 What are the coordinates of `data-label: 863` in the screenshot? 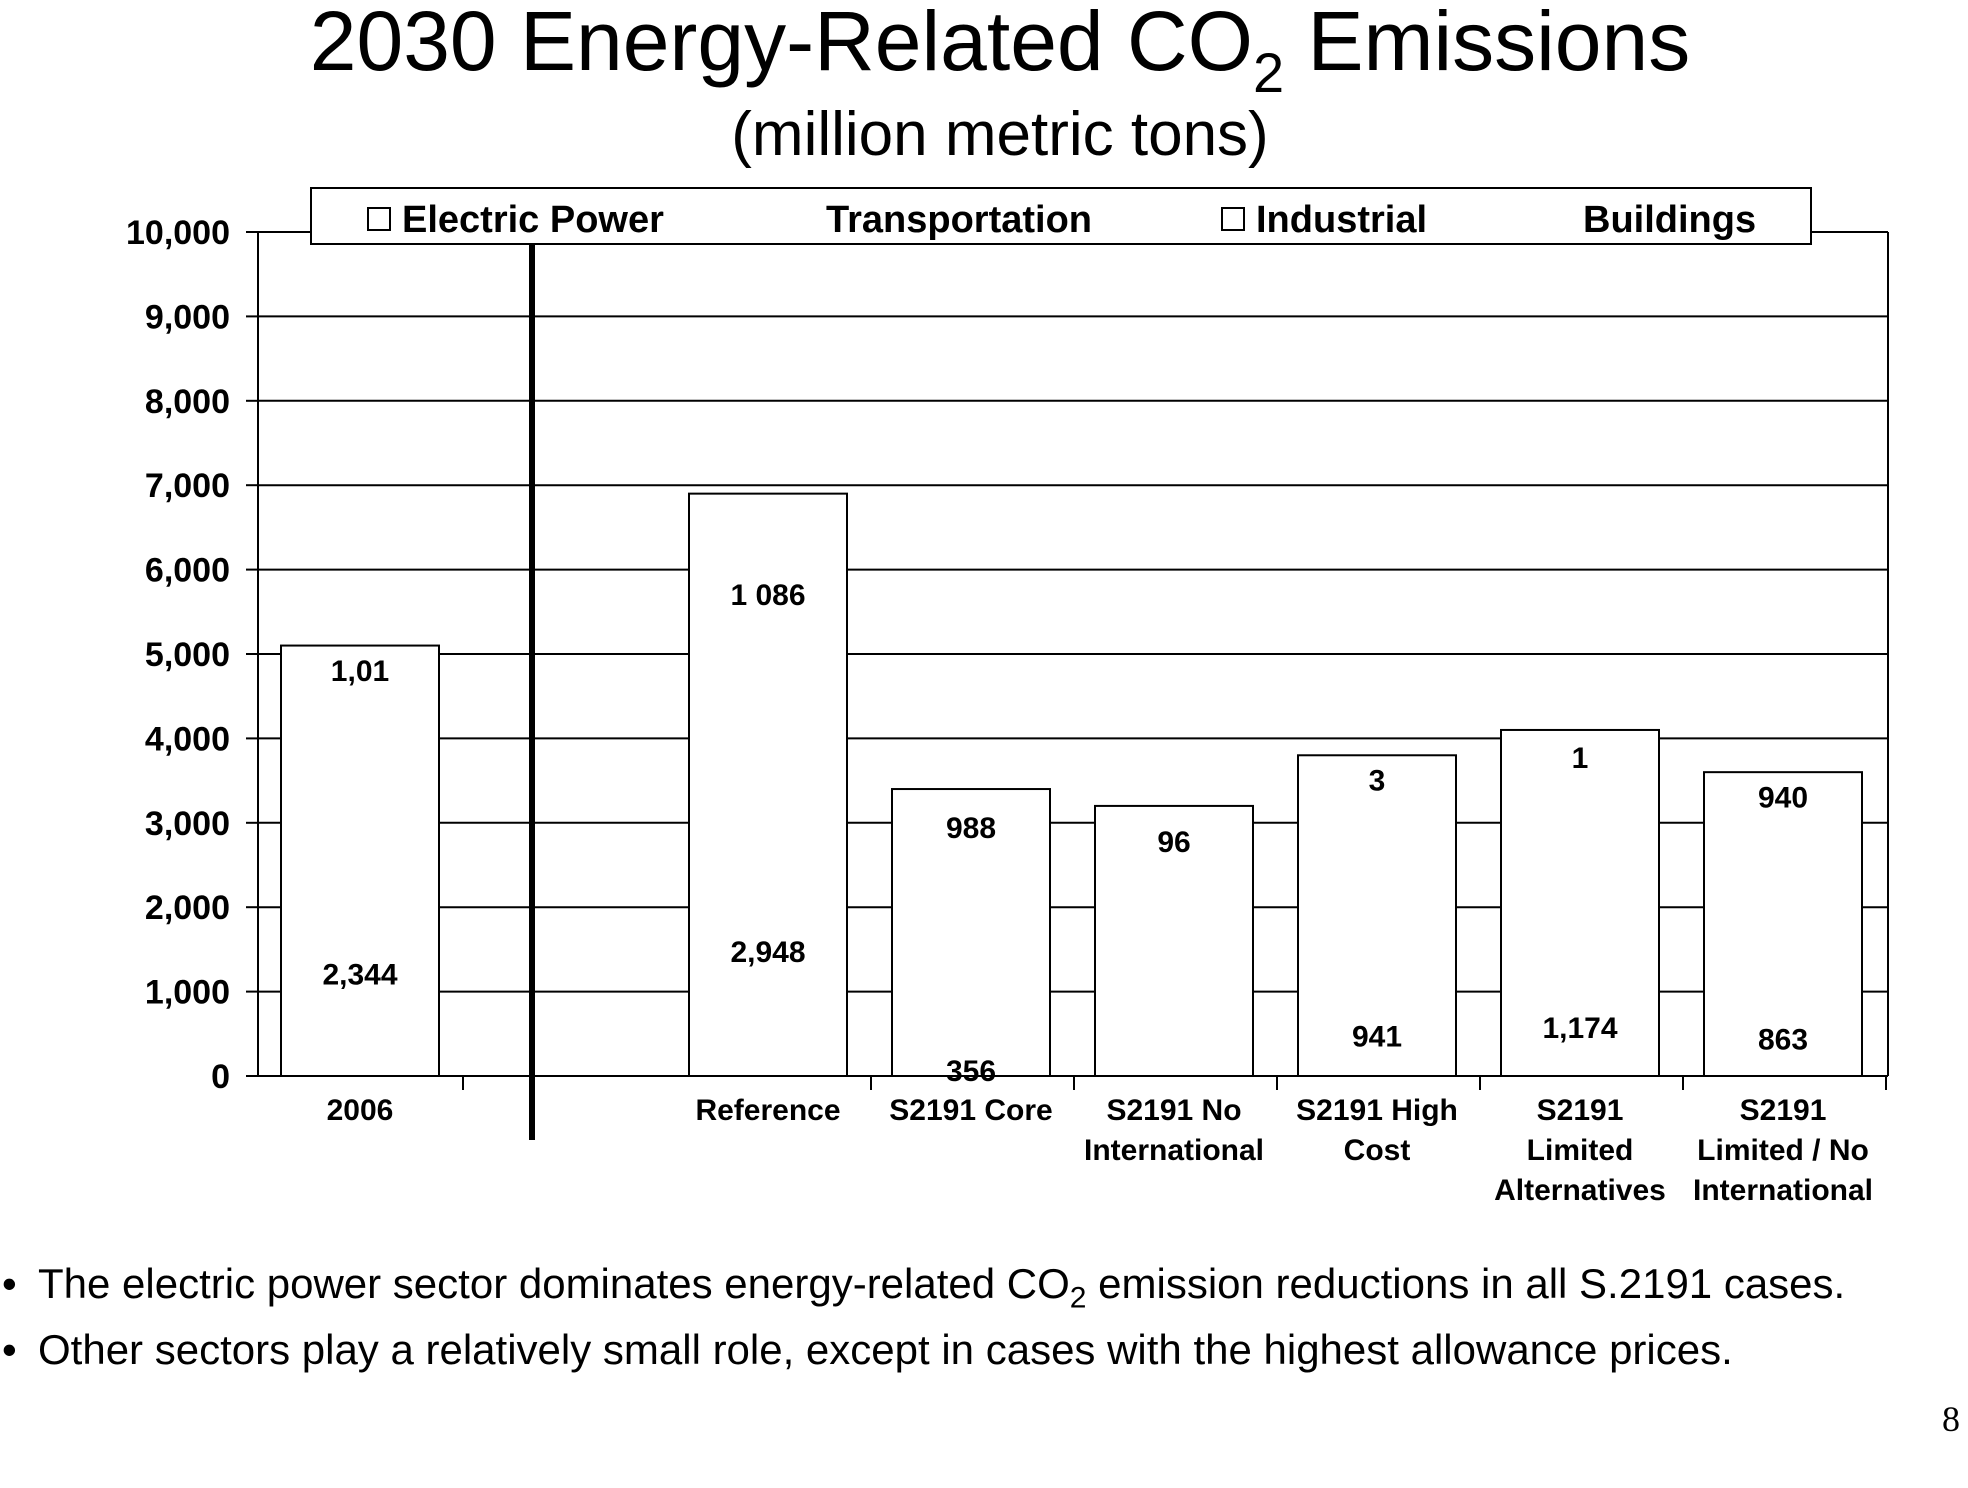 It's located at (1783, 1040).